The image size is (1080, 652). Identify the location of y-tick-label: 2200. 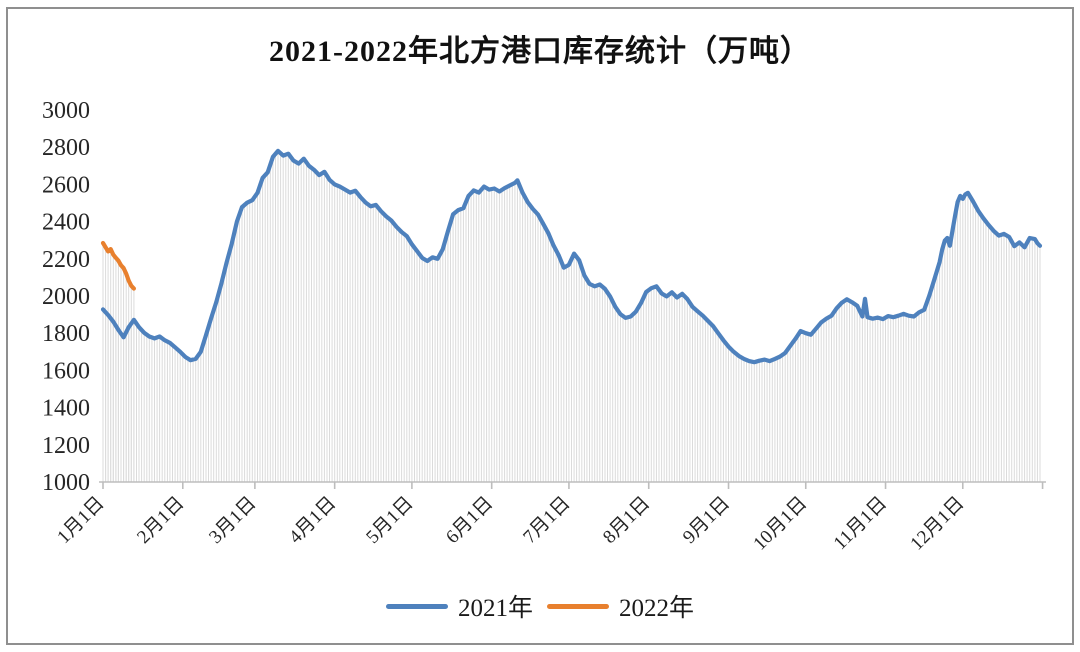
(66, 260).